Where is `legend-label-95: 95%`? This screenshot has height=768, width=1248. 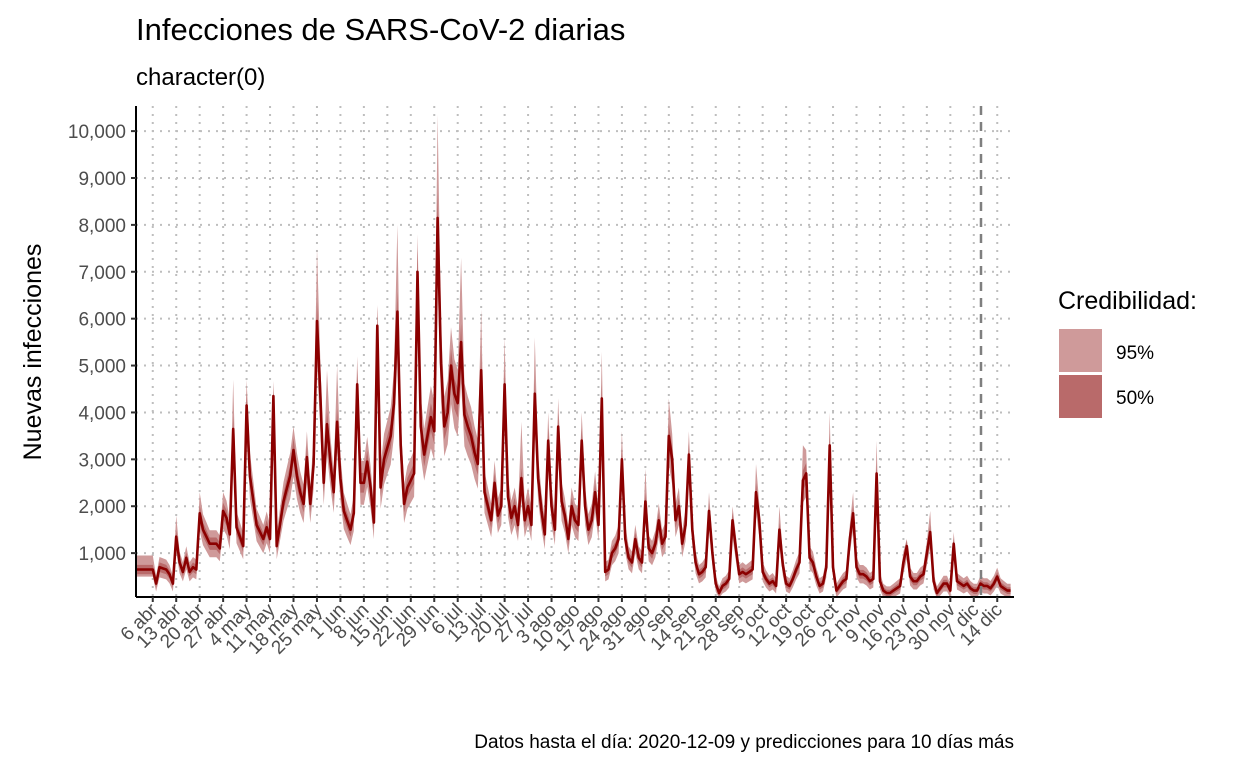 legend-label-95: 95% is located at coordinates (1135, 353).